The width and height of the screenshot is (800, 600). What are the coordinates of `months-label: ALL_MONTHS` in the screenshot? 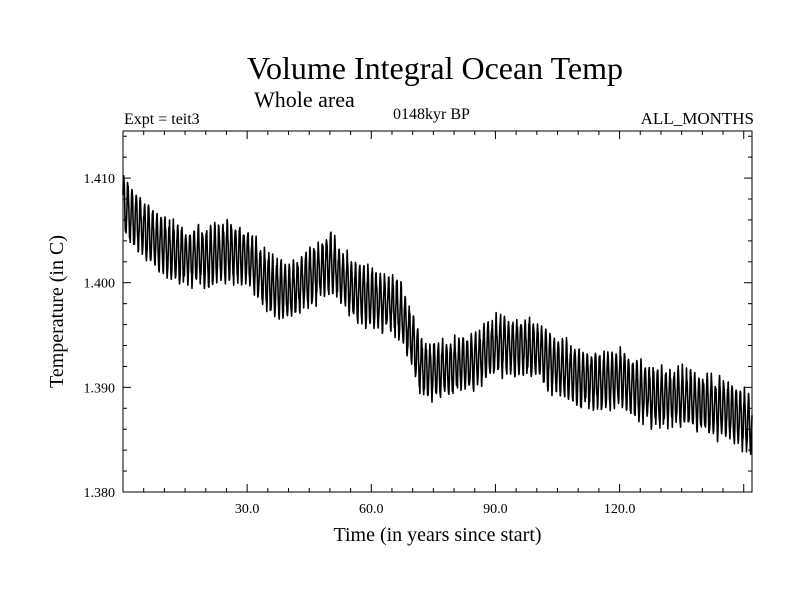 It's located at (697, 118).